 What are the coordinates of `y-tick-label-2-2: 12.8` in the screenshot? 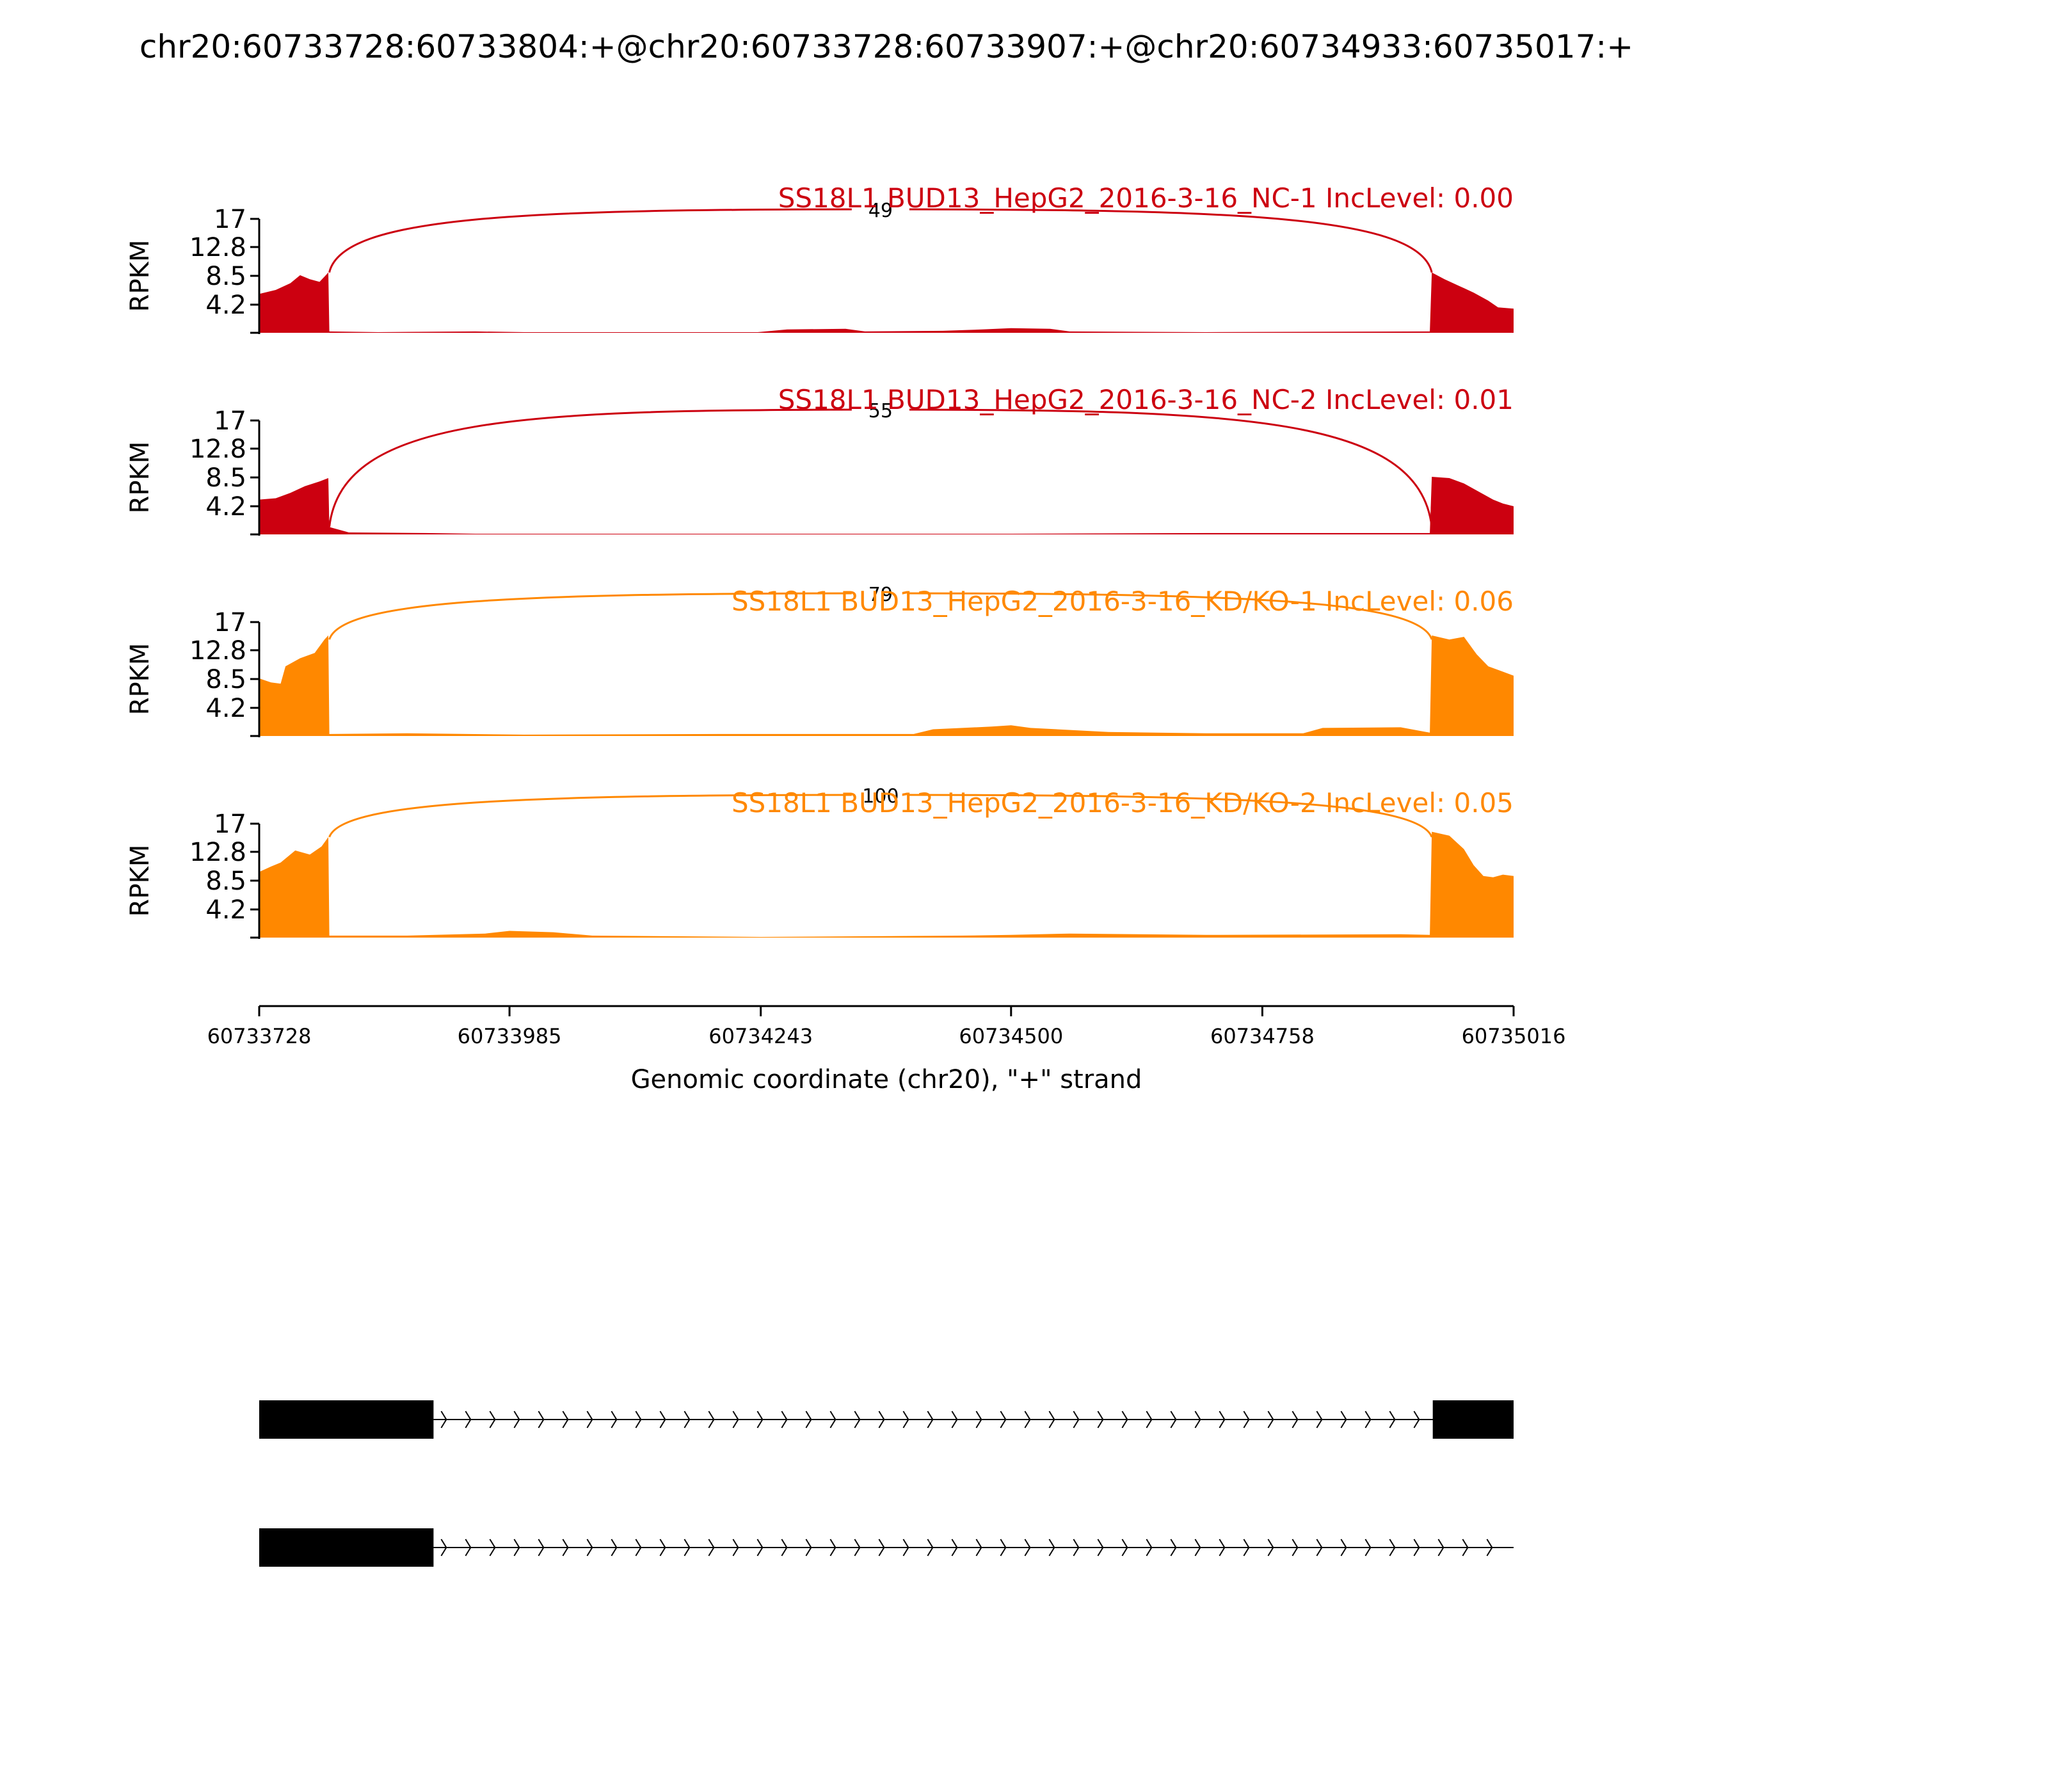 It's located at (217, 449).